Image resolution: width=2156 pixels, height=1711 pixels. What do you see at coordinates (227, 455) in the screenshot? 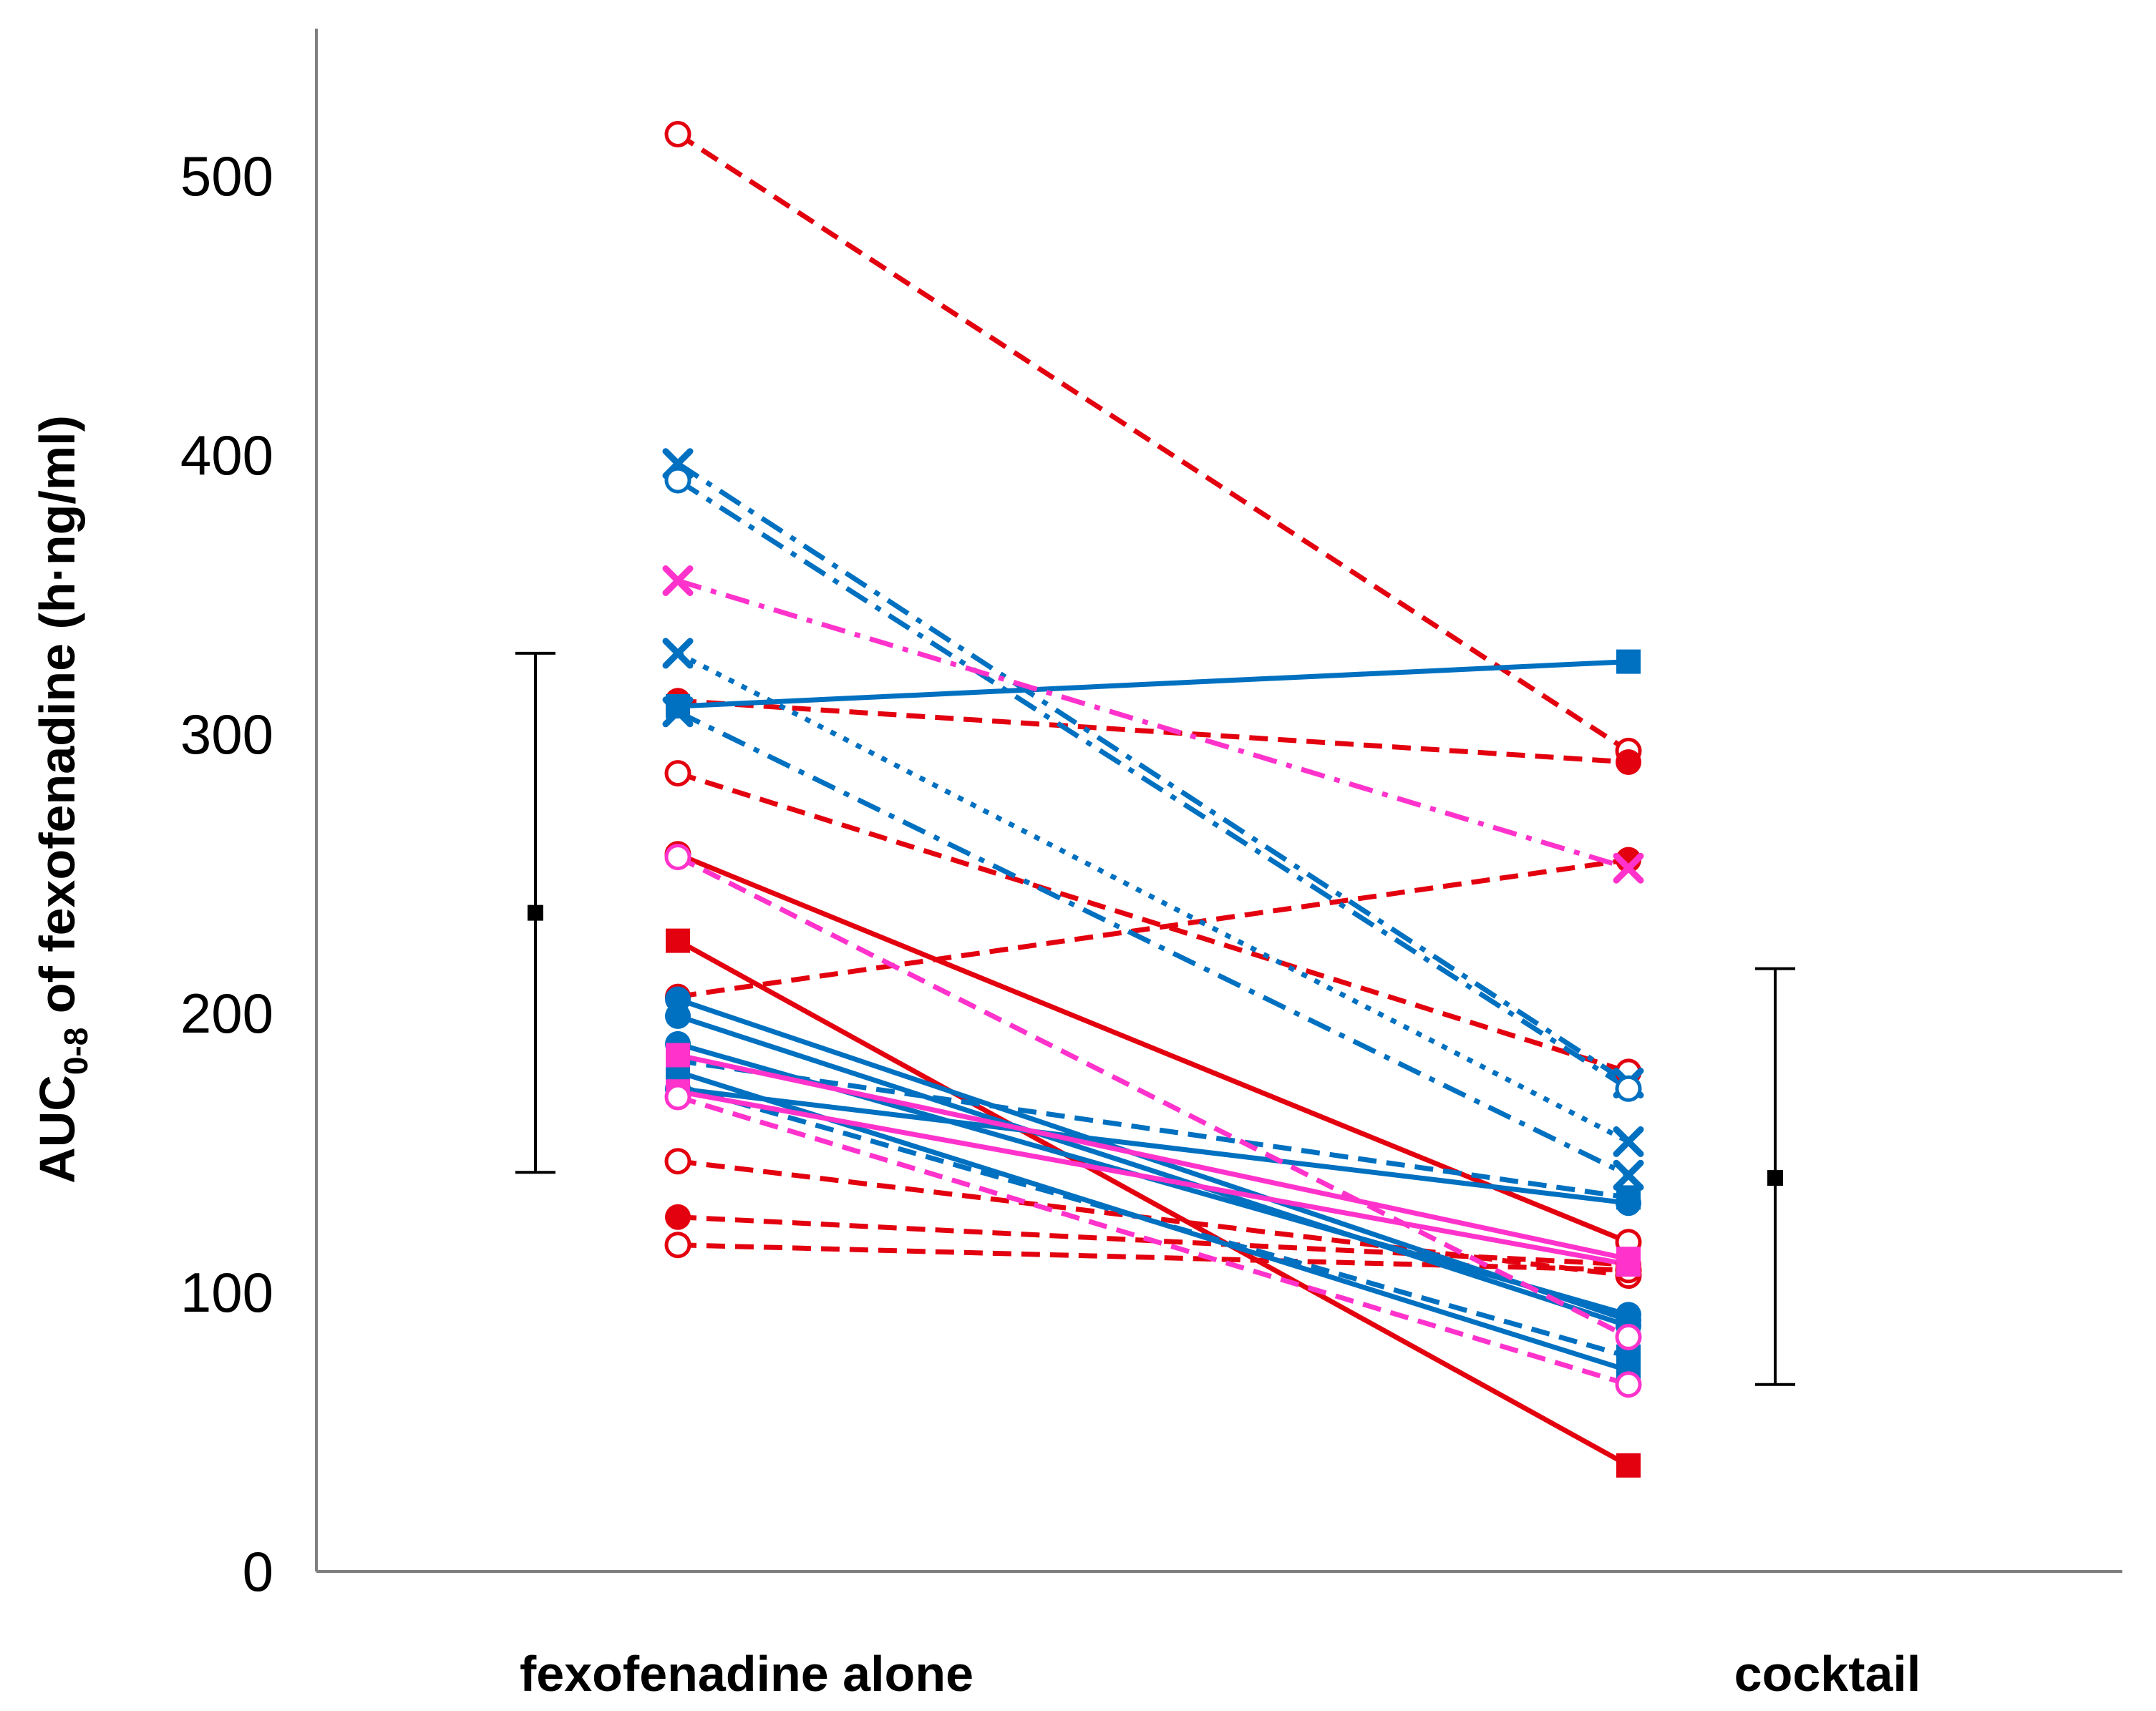
I see `y-tick-label: 400` at bounding box center [227, 455].